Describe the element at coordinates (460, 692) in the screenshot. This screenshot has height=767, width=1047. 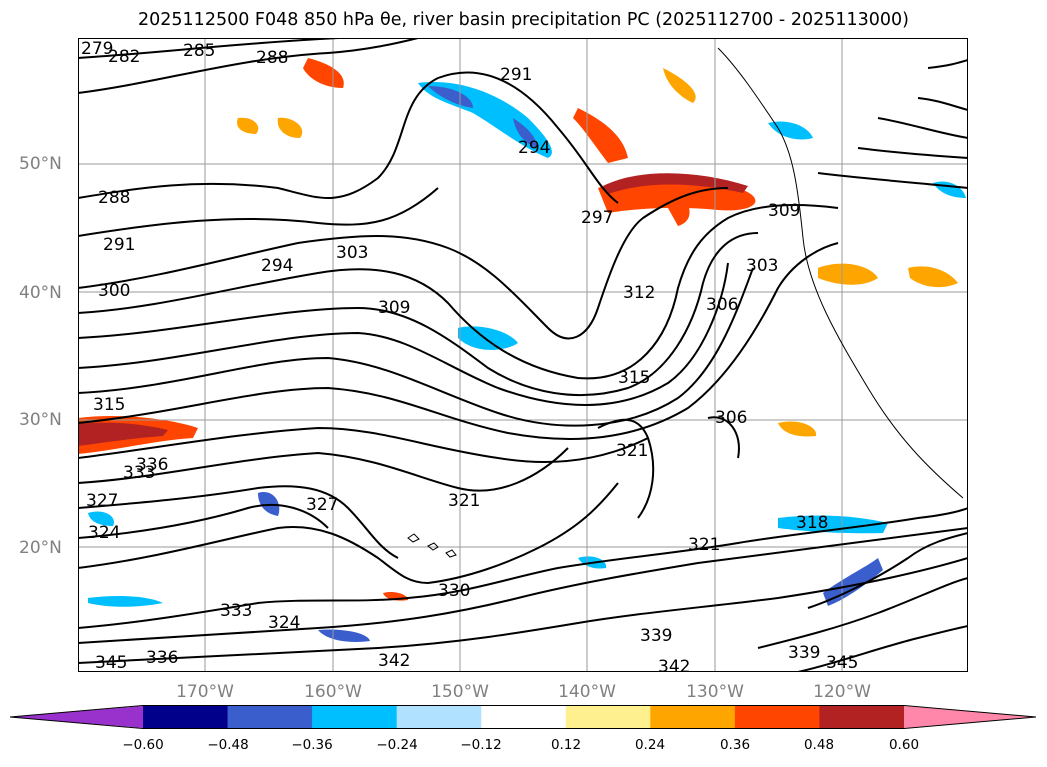
I see `lon-label-150w: 150°W` at that location.